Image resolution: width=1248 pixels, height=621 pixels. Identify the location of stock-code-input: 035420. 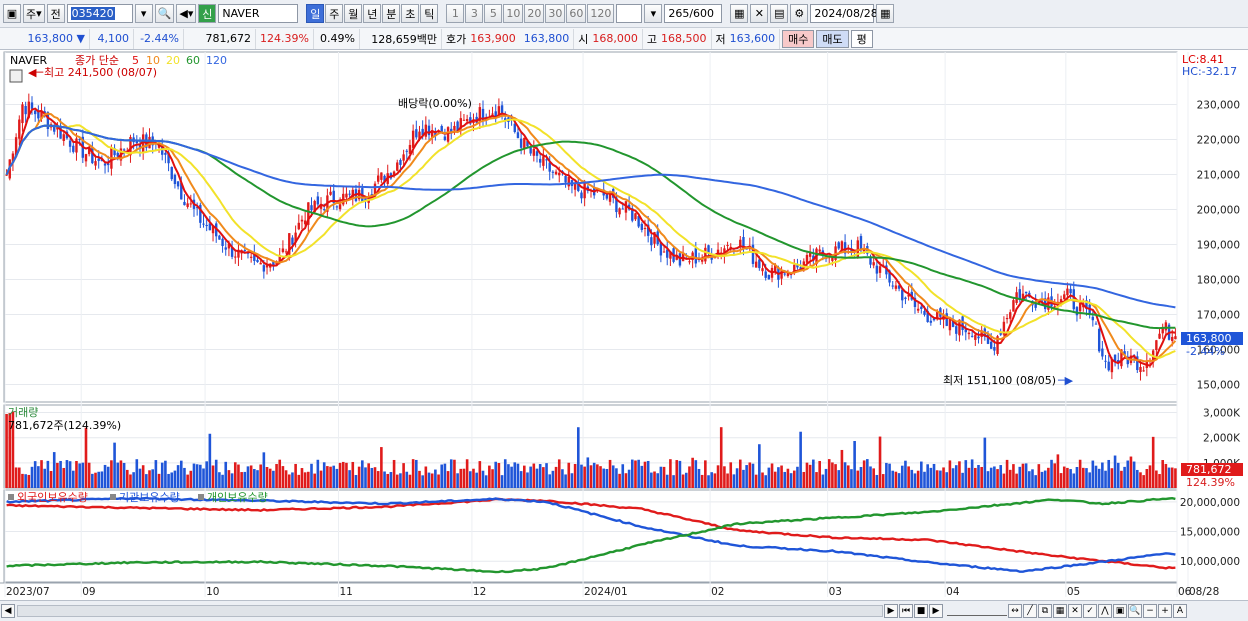
(99, 13).